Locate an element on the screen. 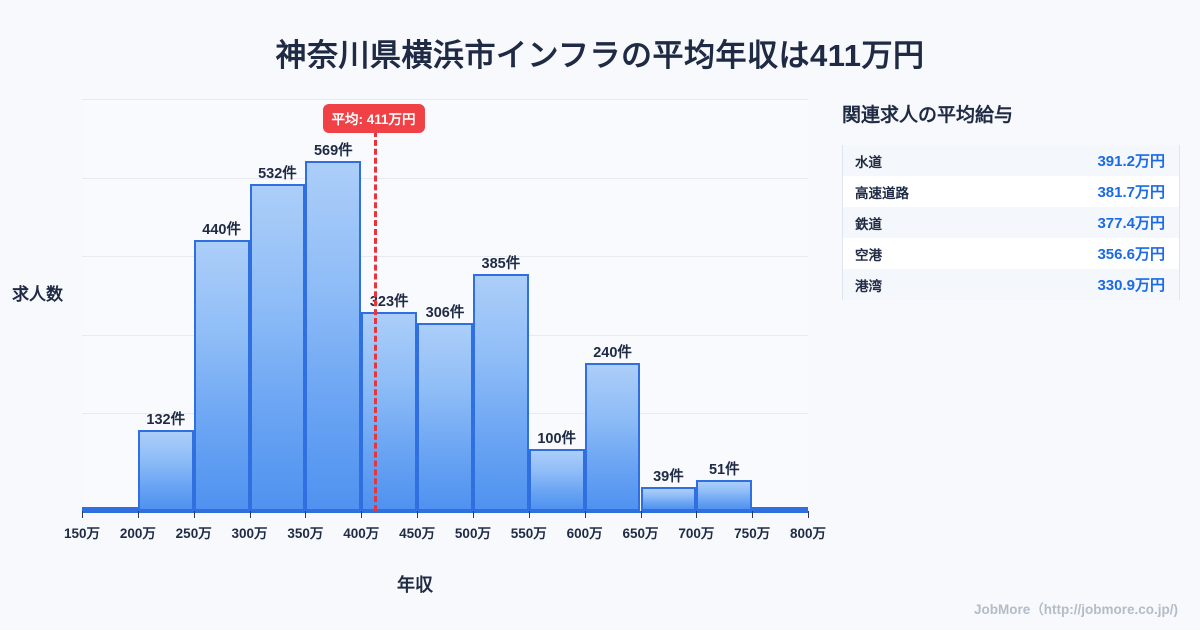  table-row: 水道 391.2万円 is located at coordinates (1011, 160).